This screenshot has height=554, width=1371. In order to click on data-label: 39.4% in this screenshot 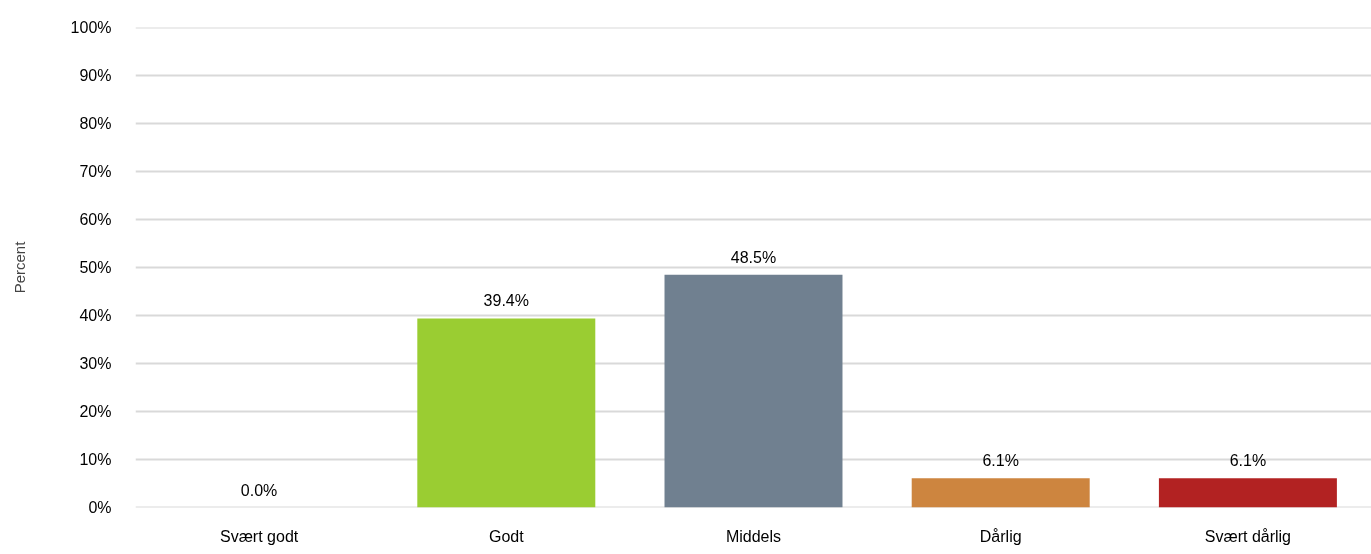, I will do `click(506, 301)`.